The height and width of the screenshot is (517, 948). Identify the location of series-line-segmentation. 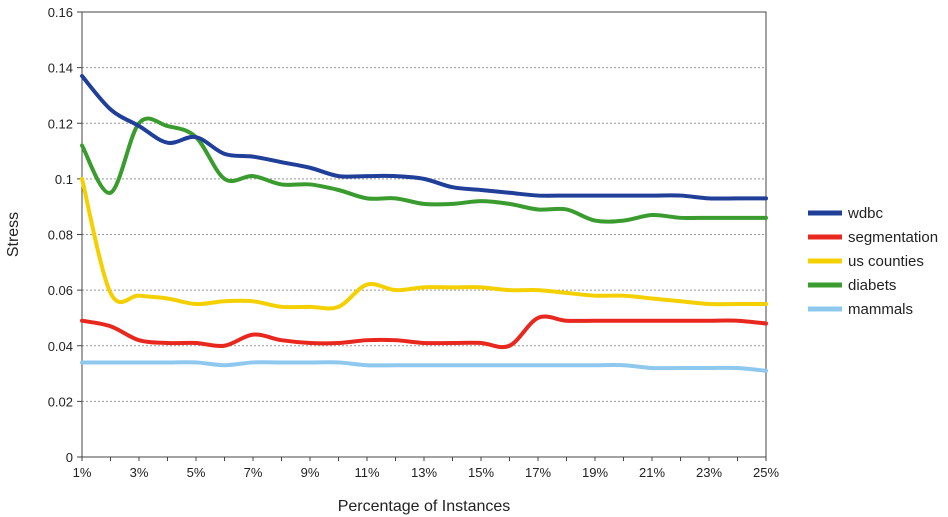
(424, 332).